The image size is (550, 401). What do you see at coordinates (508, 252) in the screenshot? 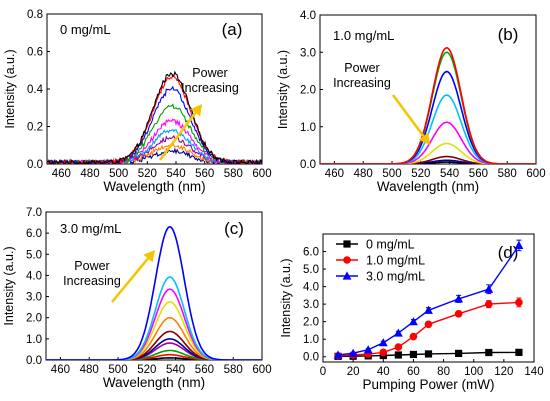
I see `panel-label: (d)` at bounding box center [508, 252].